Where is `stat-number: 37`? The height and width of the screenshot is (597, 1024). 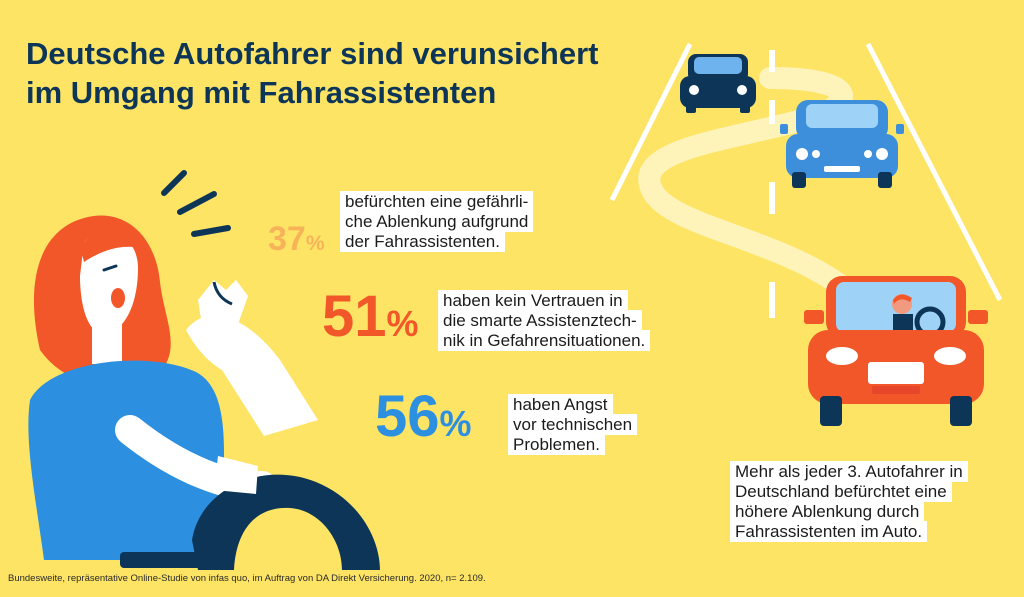 stat-number: 37 is located at coordinates (287, 239).